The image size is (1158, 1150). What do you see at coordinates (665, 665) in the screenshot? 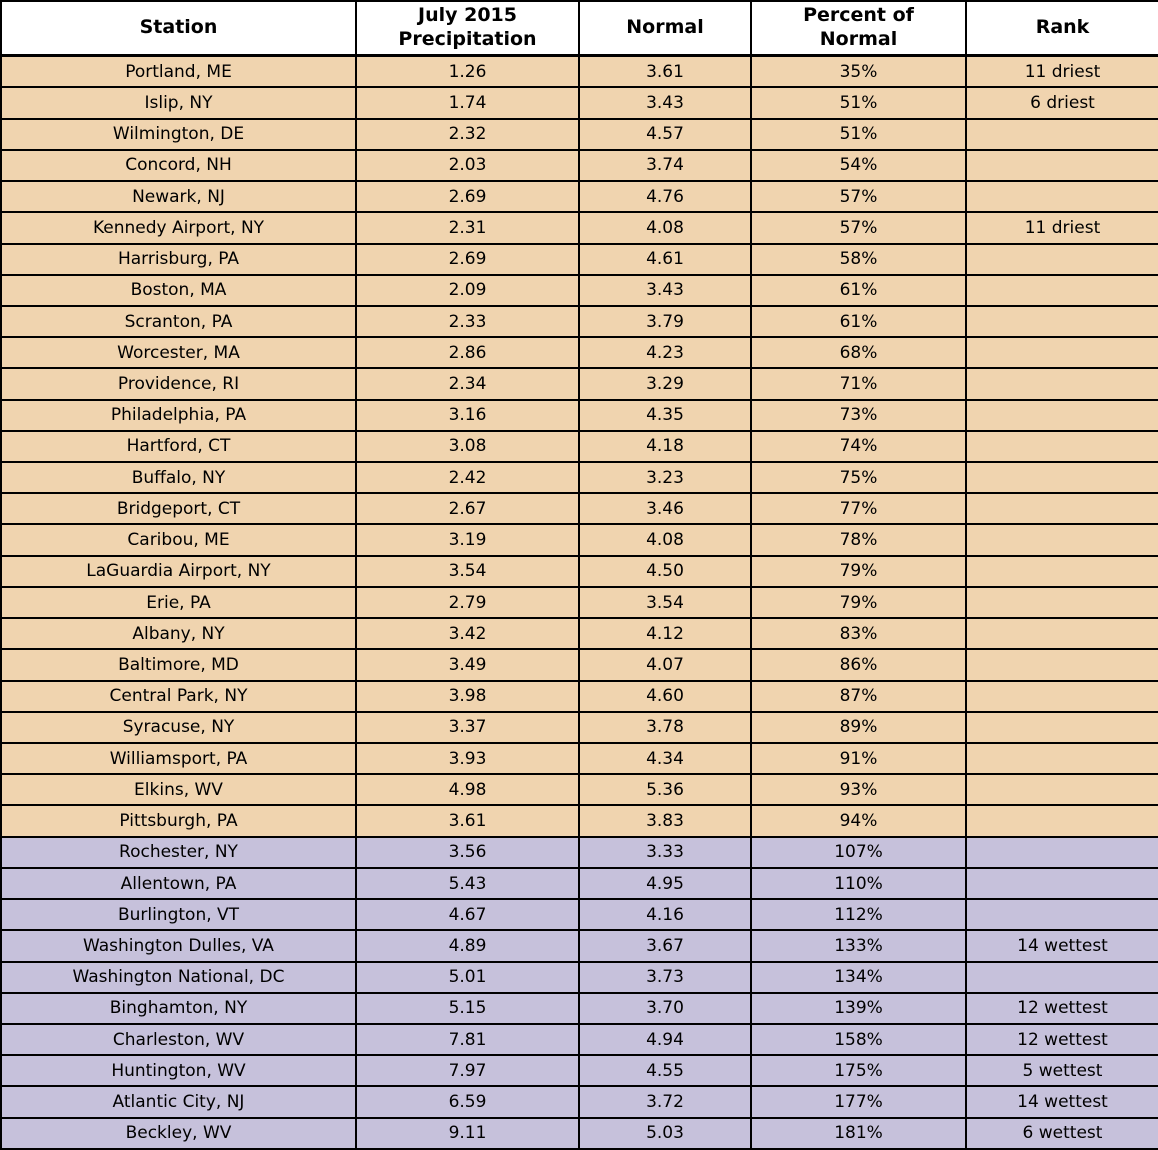
I see `cell-normal: 4.07` at bounding box center [665, 665].